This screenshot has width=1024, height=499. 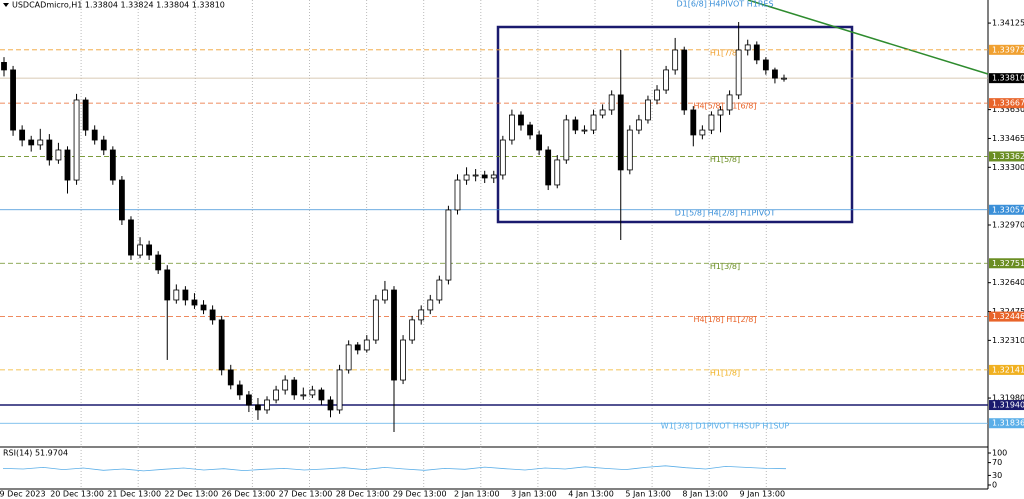 I want to click on level-price-label: 1.33057, so click(x=1008, y=209).